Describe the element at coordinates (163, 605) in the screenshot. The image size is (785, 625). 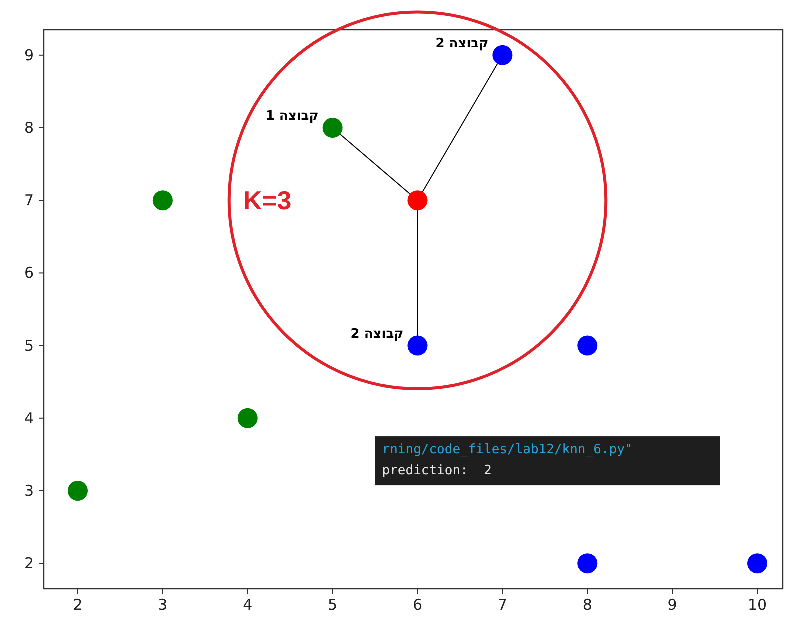
I see `x-tick-label: 3` at that location.